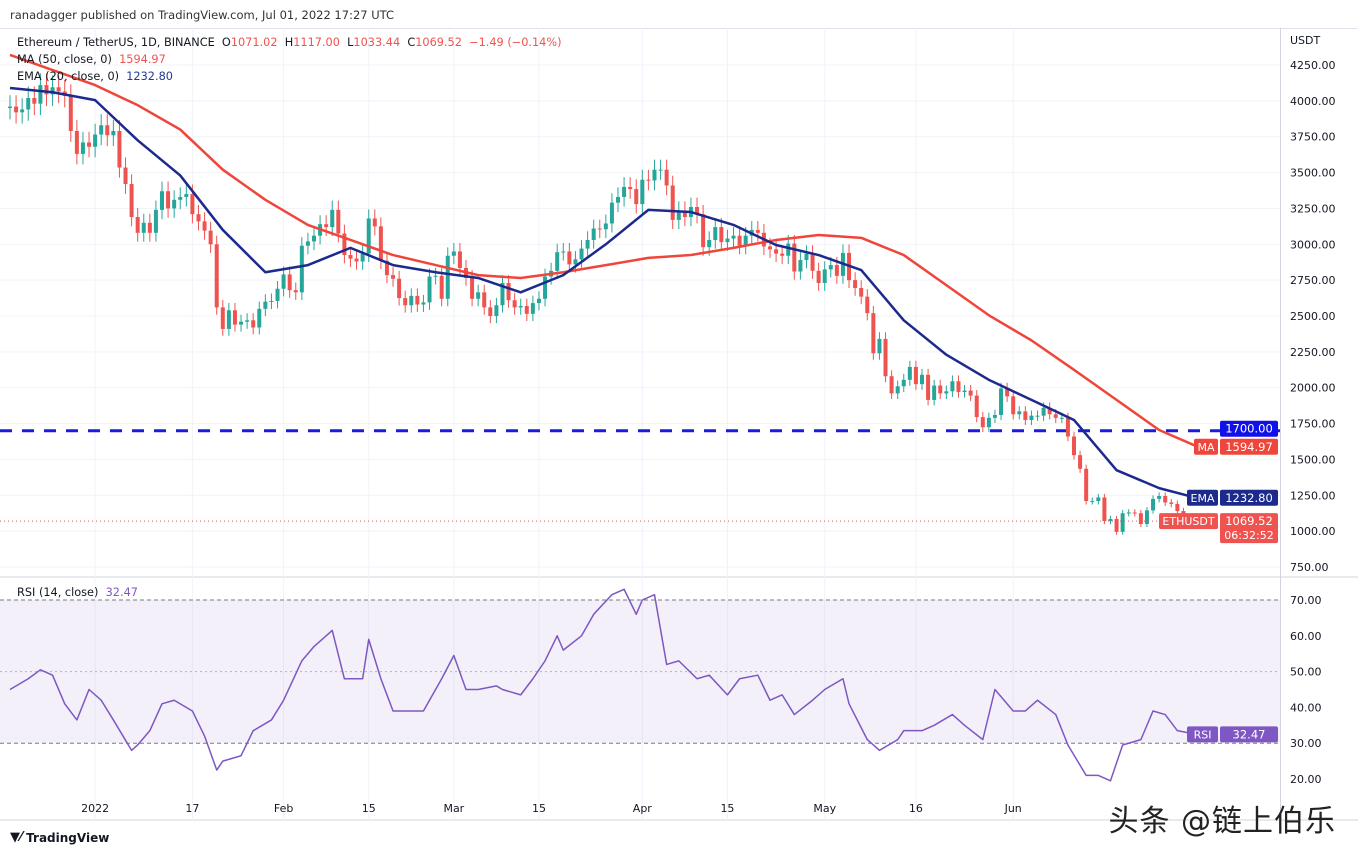 This screenshot has height=856, width=1358. What do you see at coordinates (1306, 636) in the screenshot?
I see `rsi-tick-label: 60.00` at bounding box center [1306, 636].